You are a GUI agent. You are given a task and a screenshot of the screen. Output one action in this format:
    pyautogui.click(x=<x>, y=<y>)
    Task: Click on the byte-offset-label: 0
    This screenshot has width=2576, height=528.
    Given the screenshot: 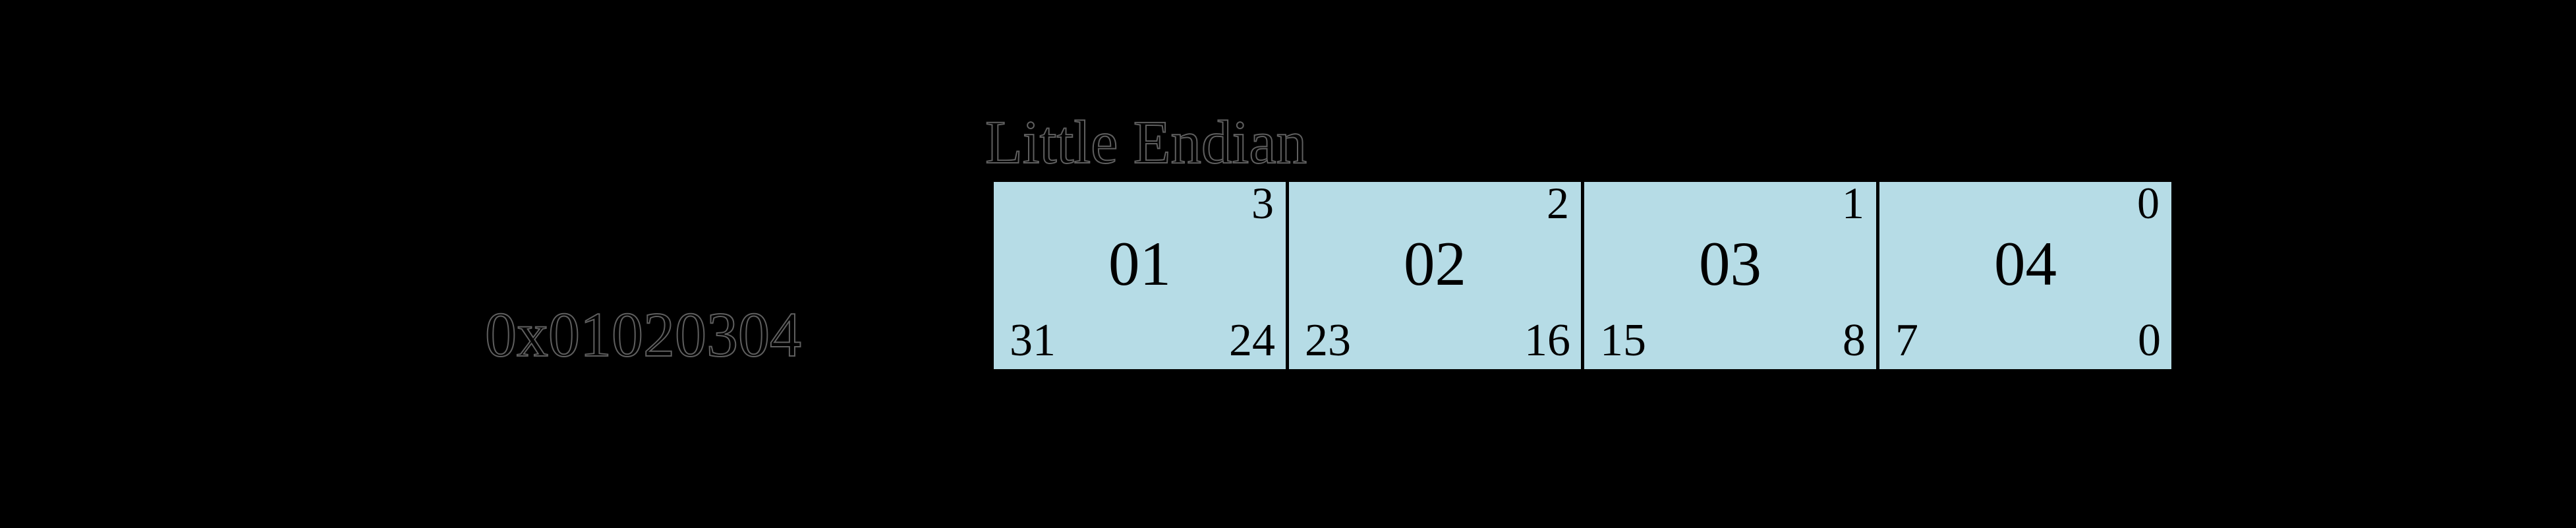 What is the action you would take?
    pyautogui.click(x=2148, y=203)
    